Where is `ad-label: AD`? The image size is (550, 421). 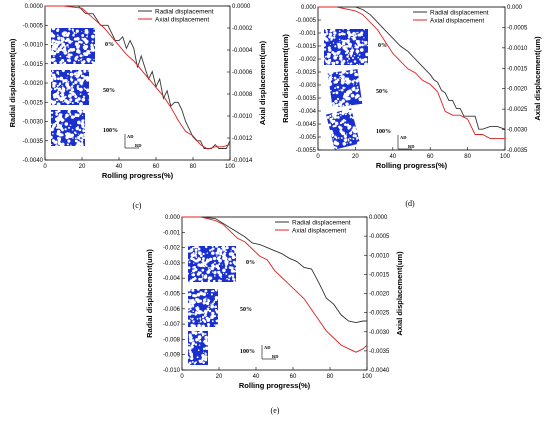 ad-label: AD is located at coordinates (130, 136).